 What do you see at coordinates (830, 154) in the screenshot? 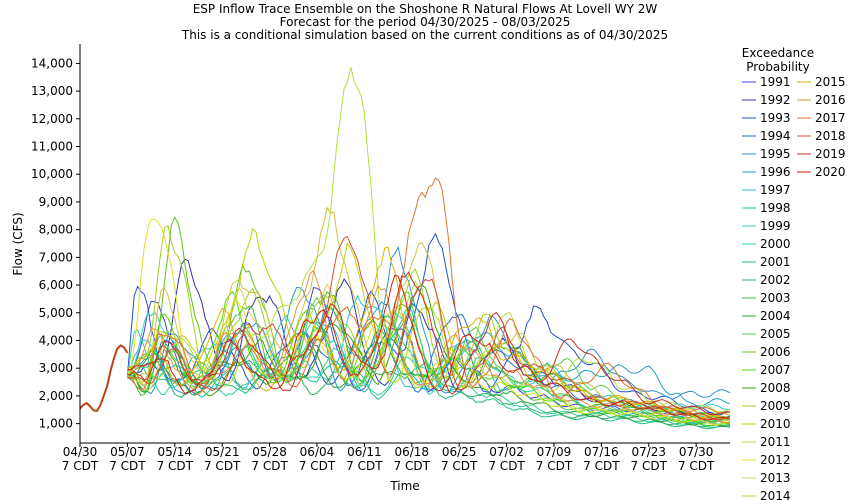
I see `legend-label-2019: 2019` at bounding box center [830, 154].